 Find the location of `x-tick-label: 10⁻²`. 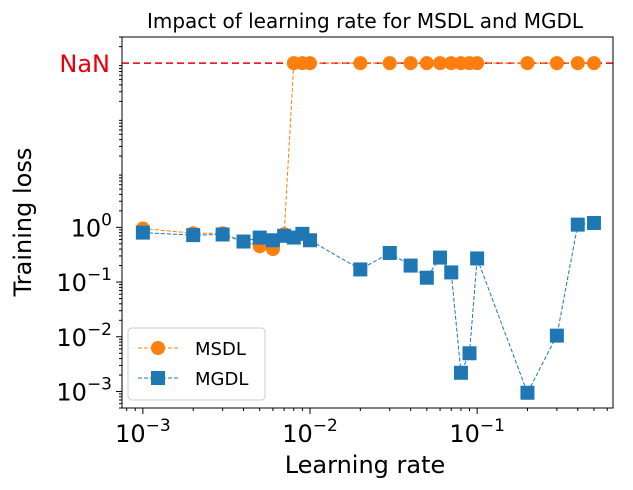

x-tick-label: 10⁻² is located at coordinates (310, 432).